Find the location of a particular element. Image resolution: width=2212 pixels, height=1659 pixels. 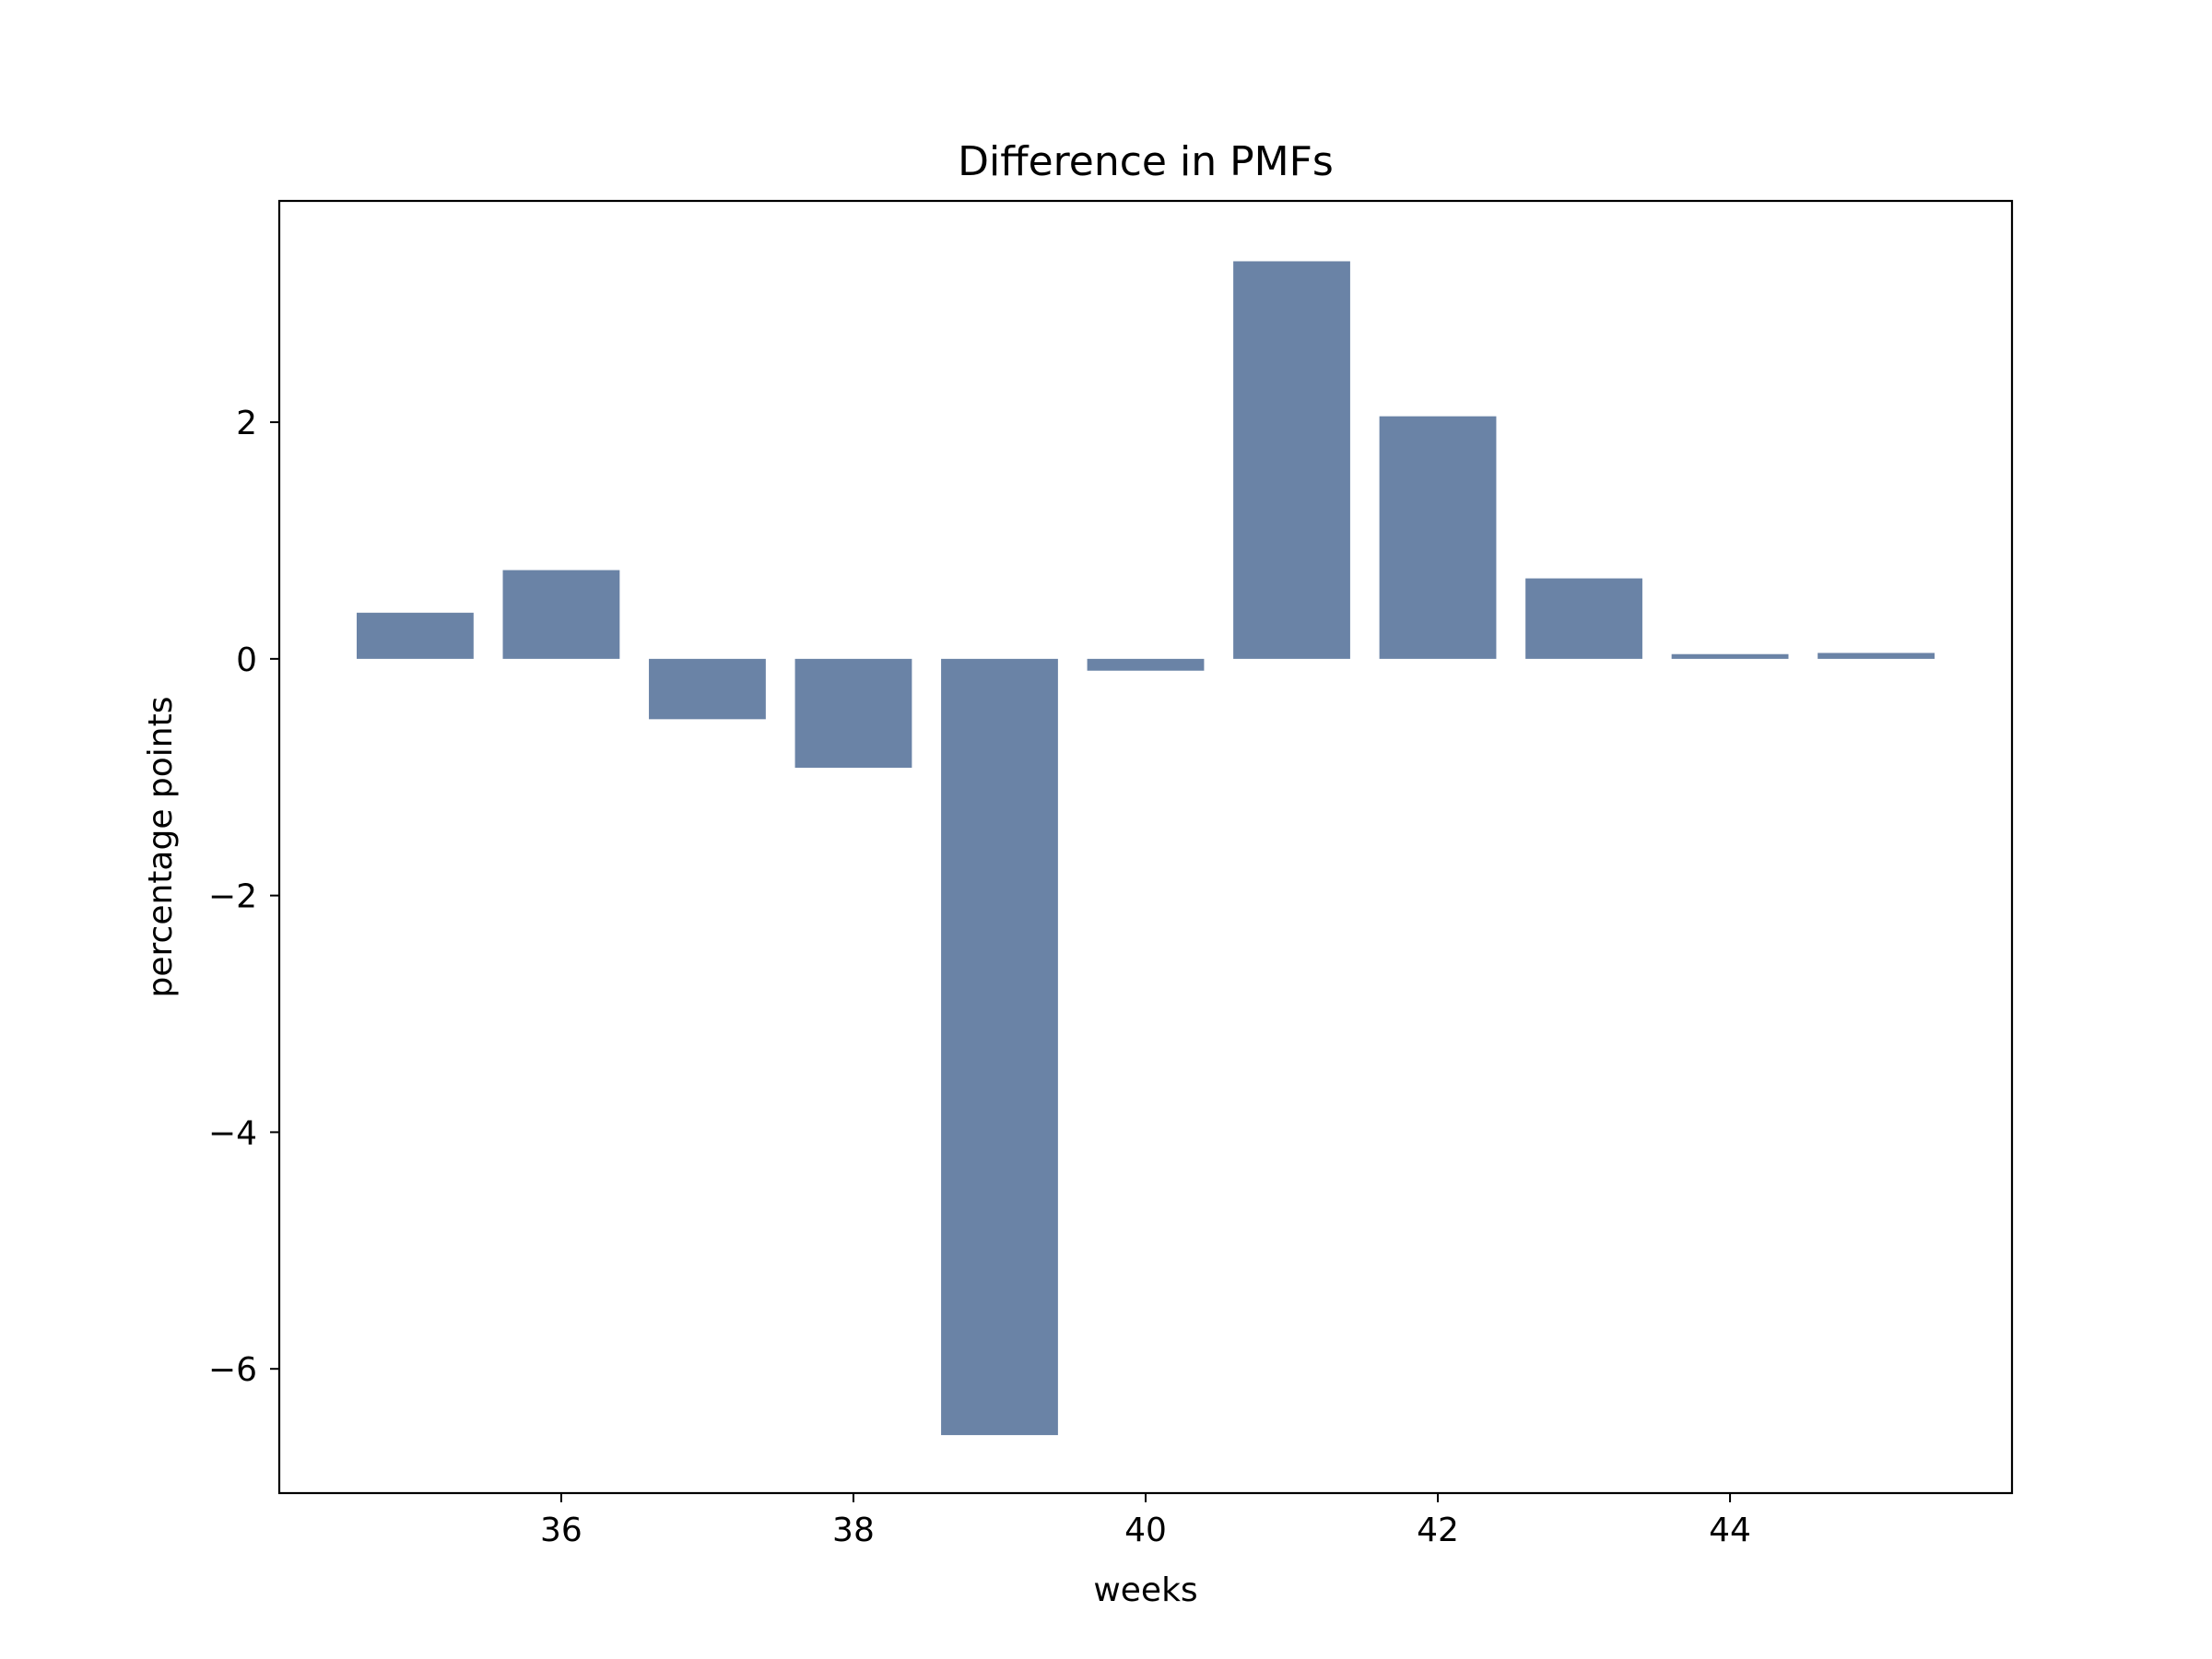

y-tick-label: −4 is located at coordinates (232, 1133).